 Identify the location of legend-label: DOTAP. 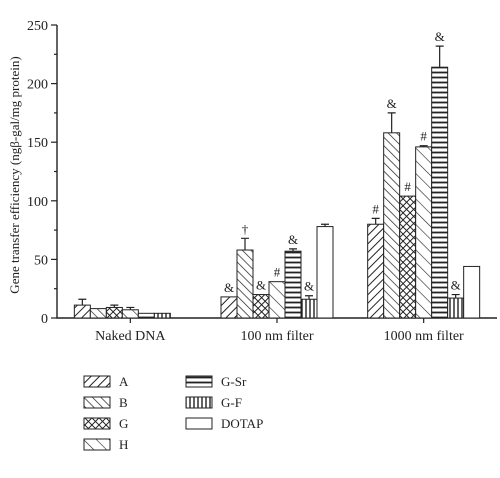
(242, 423).